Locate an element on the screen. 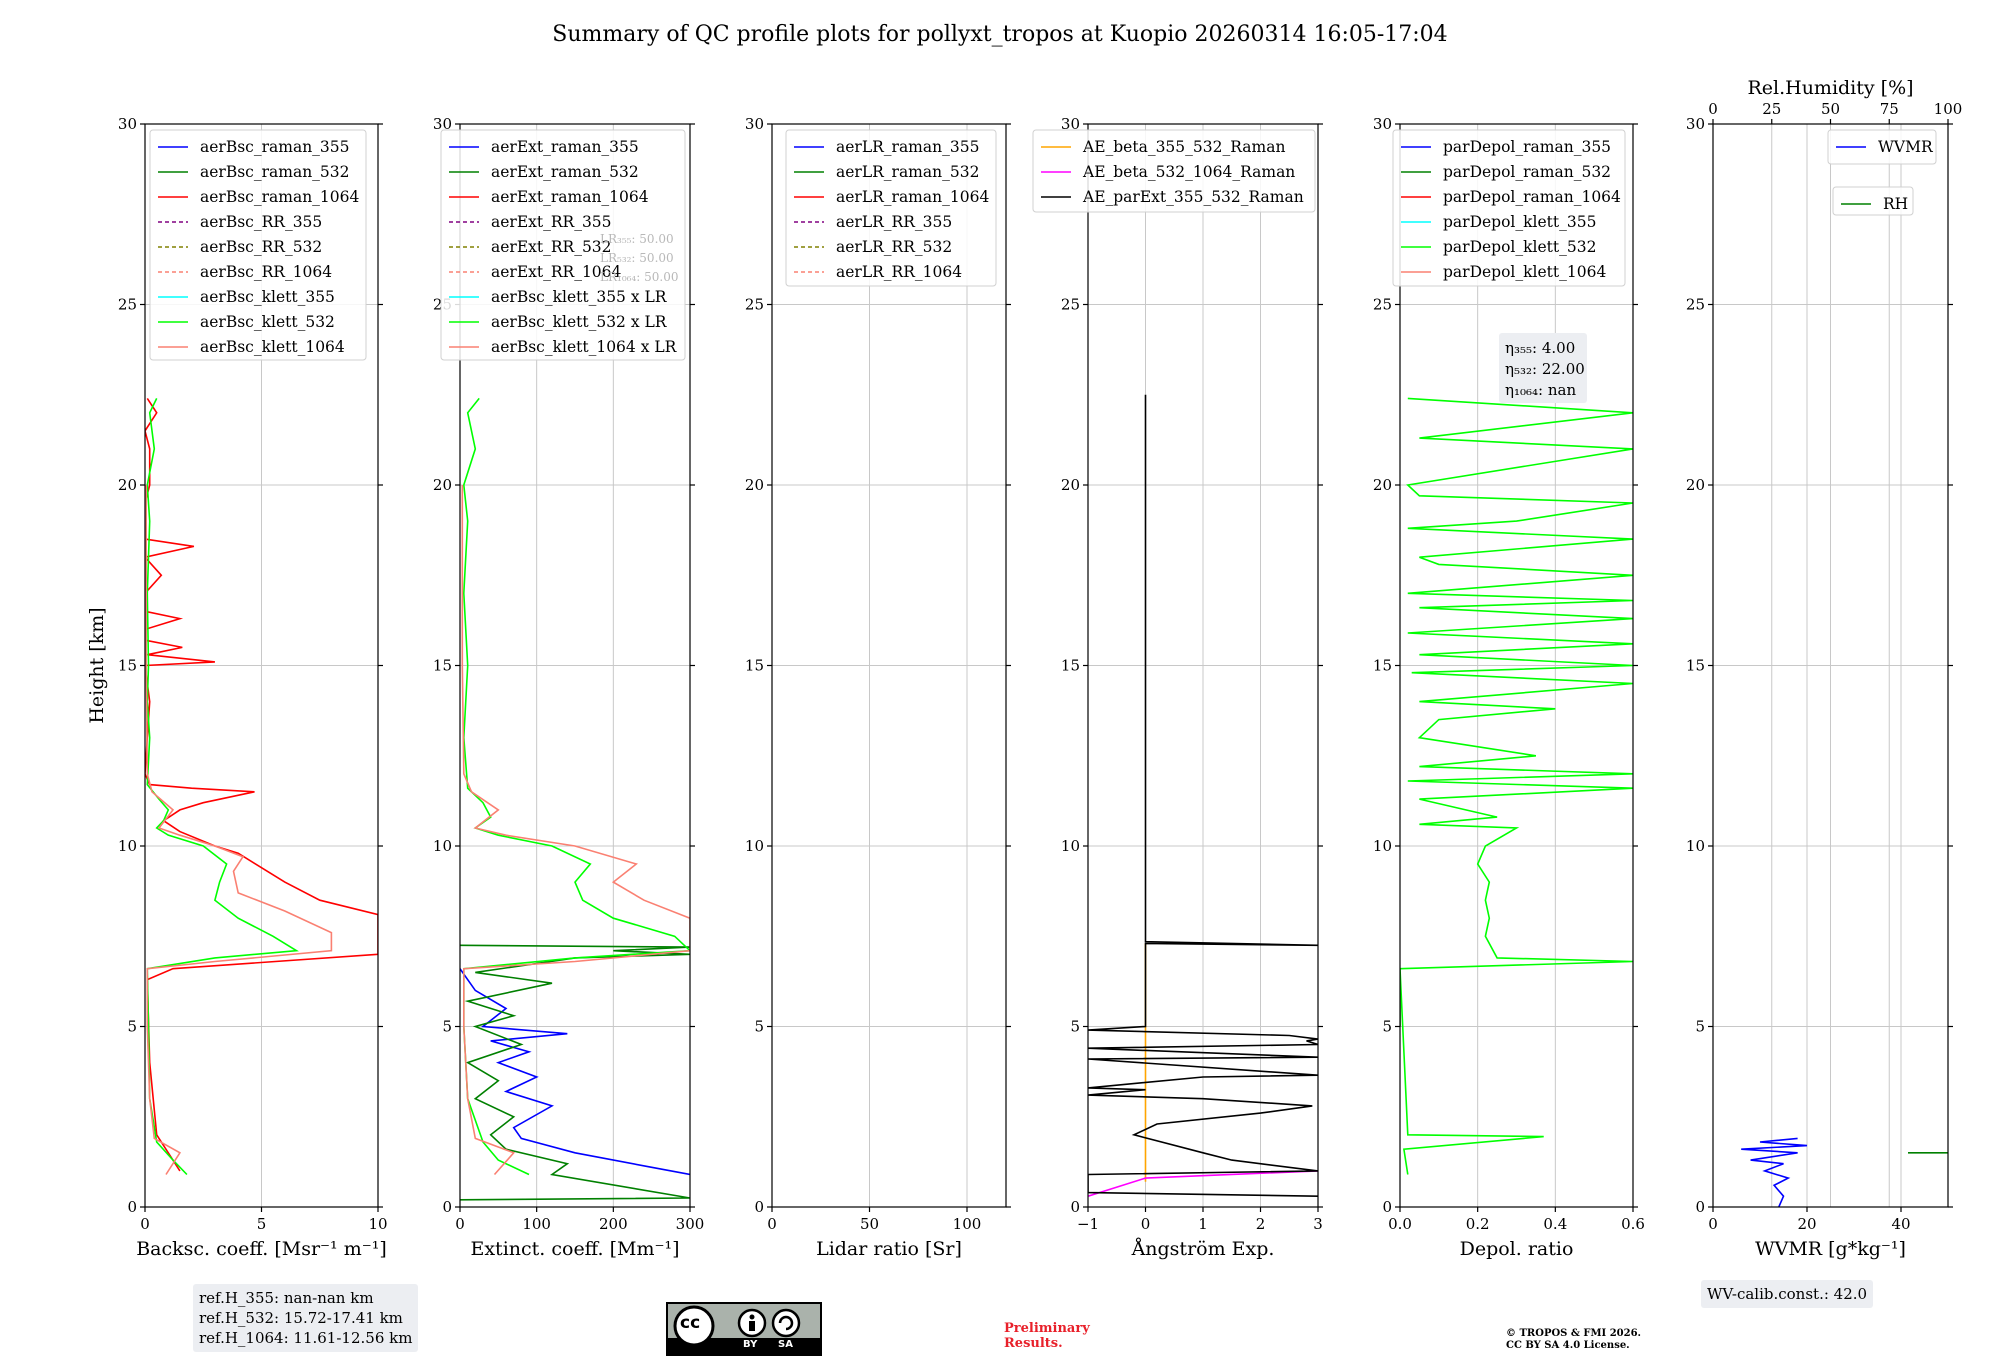 The width and height of the screenshot is (2000, 1360). preliminary-results-note: Preliminary Results. is located at coordinates (1047, 1336).